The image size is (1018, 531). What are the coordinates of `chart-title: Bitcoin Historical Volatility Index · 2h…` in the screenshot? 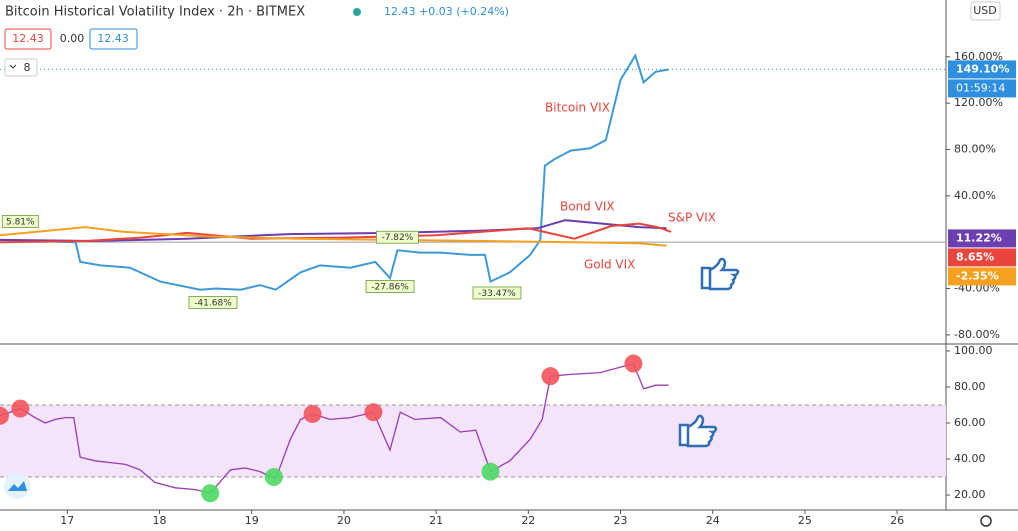 It's located at (155, 12).